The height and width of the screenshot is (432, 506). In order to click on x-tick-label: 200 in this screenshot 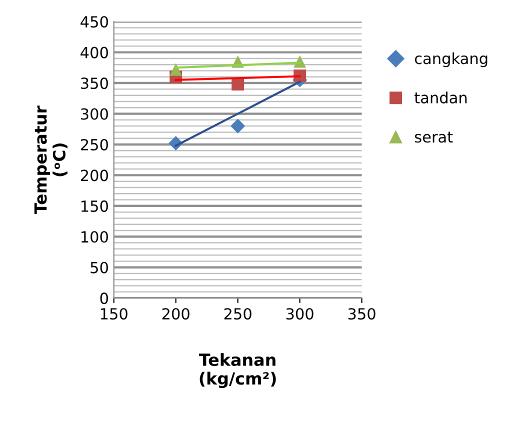, I will do `click(176, 314)`.